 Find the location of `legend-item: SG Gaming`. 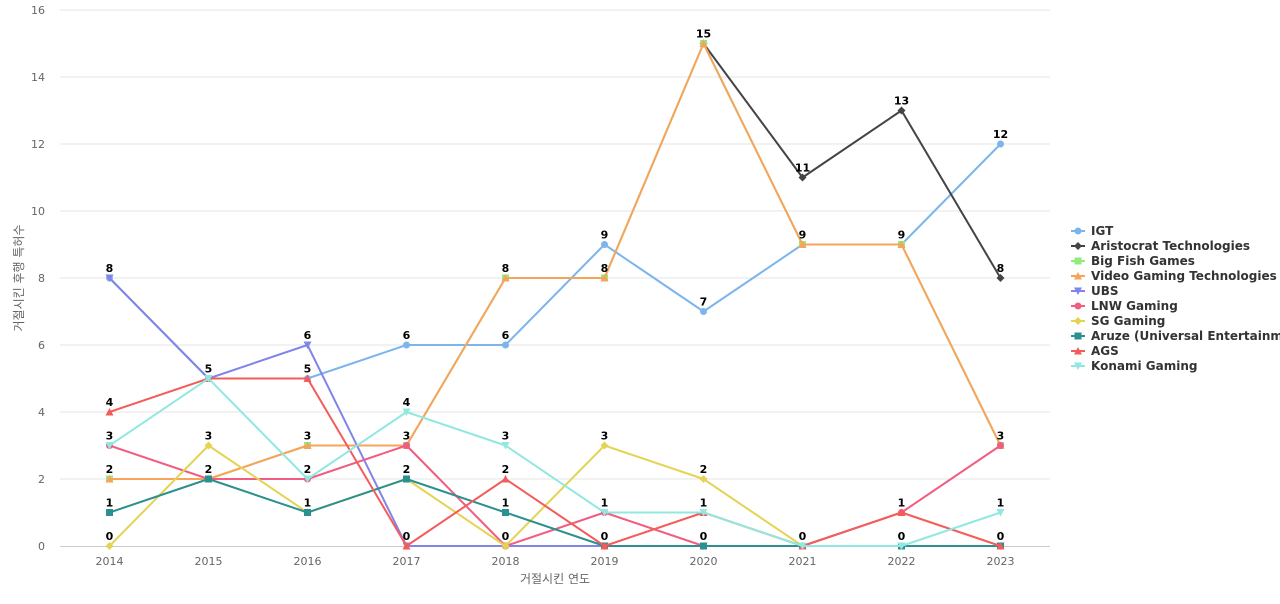

legend-item: SG Gaming is located at coordinates (1118, 321).